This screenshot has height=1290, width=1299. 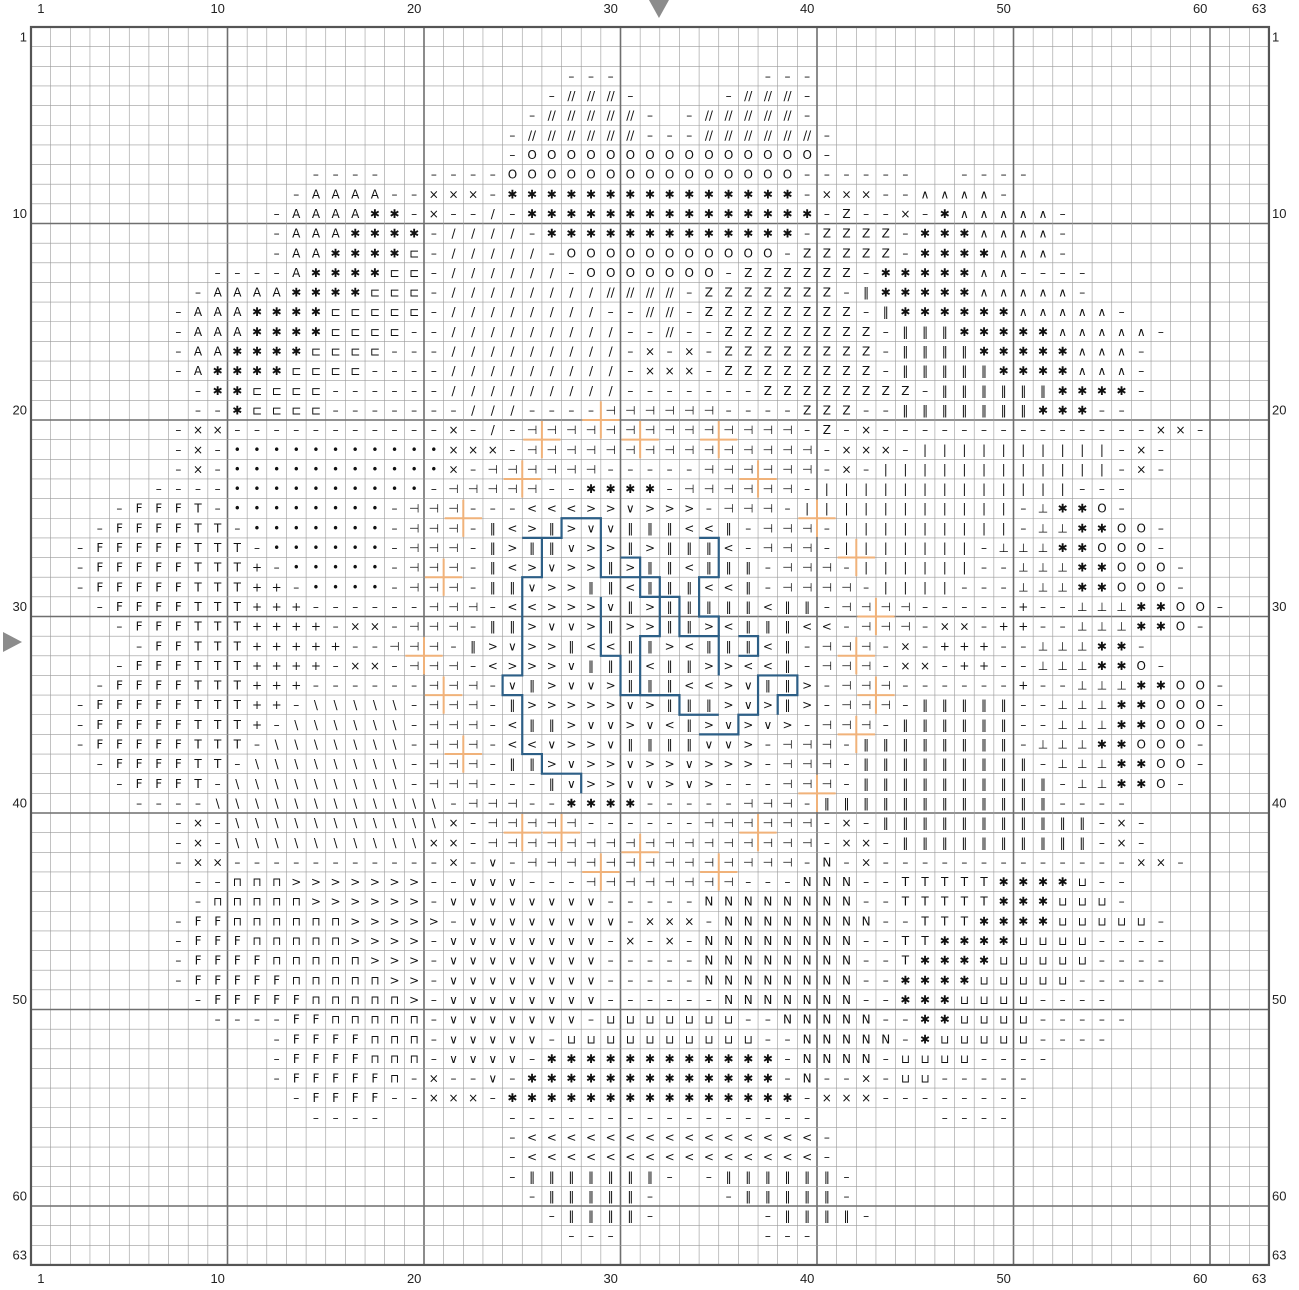 I want to click on stitch-symbol: F, so click(x=99, y=725).